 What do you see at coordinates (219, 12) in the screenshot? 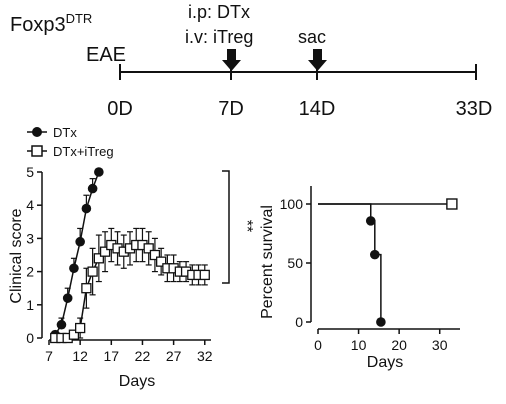
I see `ip-injection-label: i.p: DTx` at bounding box center [219, 12].